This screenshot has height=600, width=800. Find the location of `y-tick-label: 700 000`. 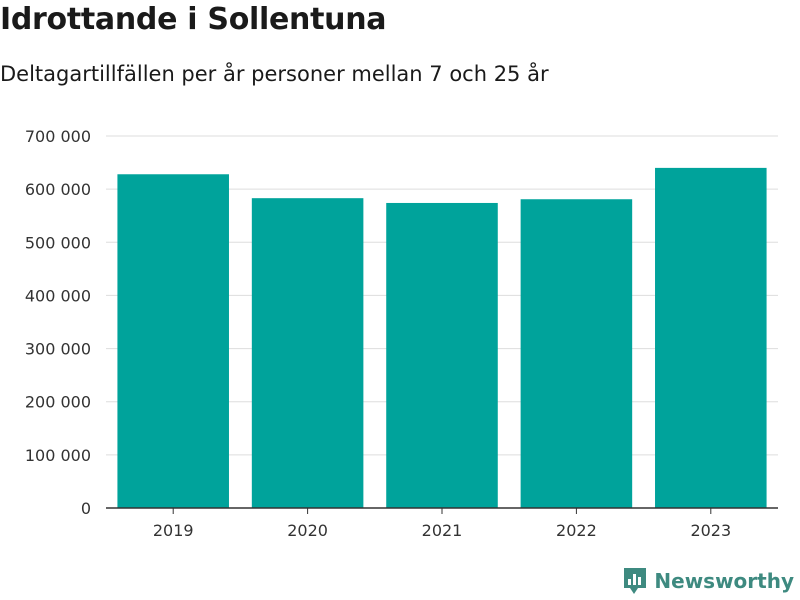

y-tick-label: 700 000 is located at coordinates (58, 136).